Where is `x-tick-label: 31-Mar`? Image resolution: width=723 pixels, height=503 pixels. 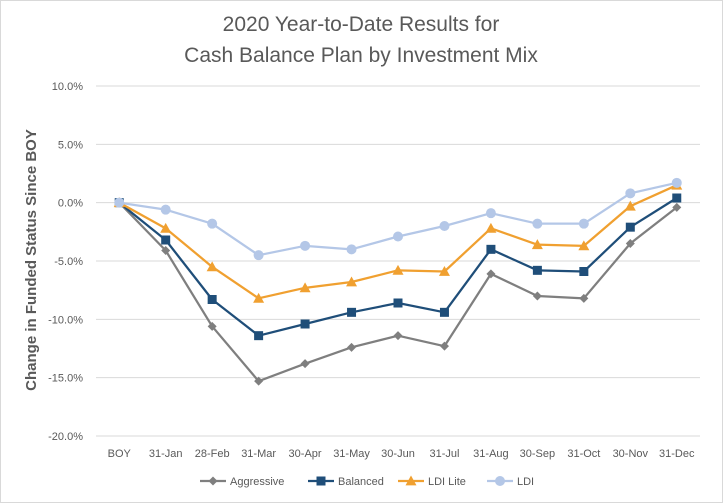
x-tick-label: 31-Mar is located at coordinates (258, 454).